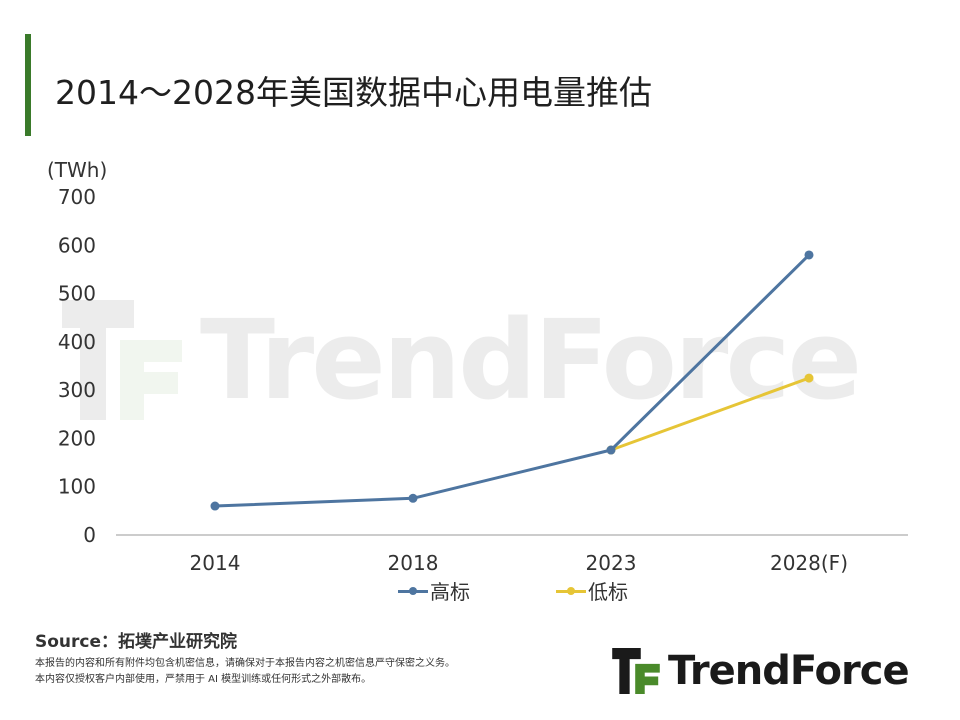 The height and width of the screenshot is (720, 960). Describe the element at coordinates (611, 563) in the screenshot. I see `x-tick-label: 2023` at that location.